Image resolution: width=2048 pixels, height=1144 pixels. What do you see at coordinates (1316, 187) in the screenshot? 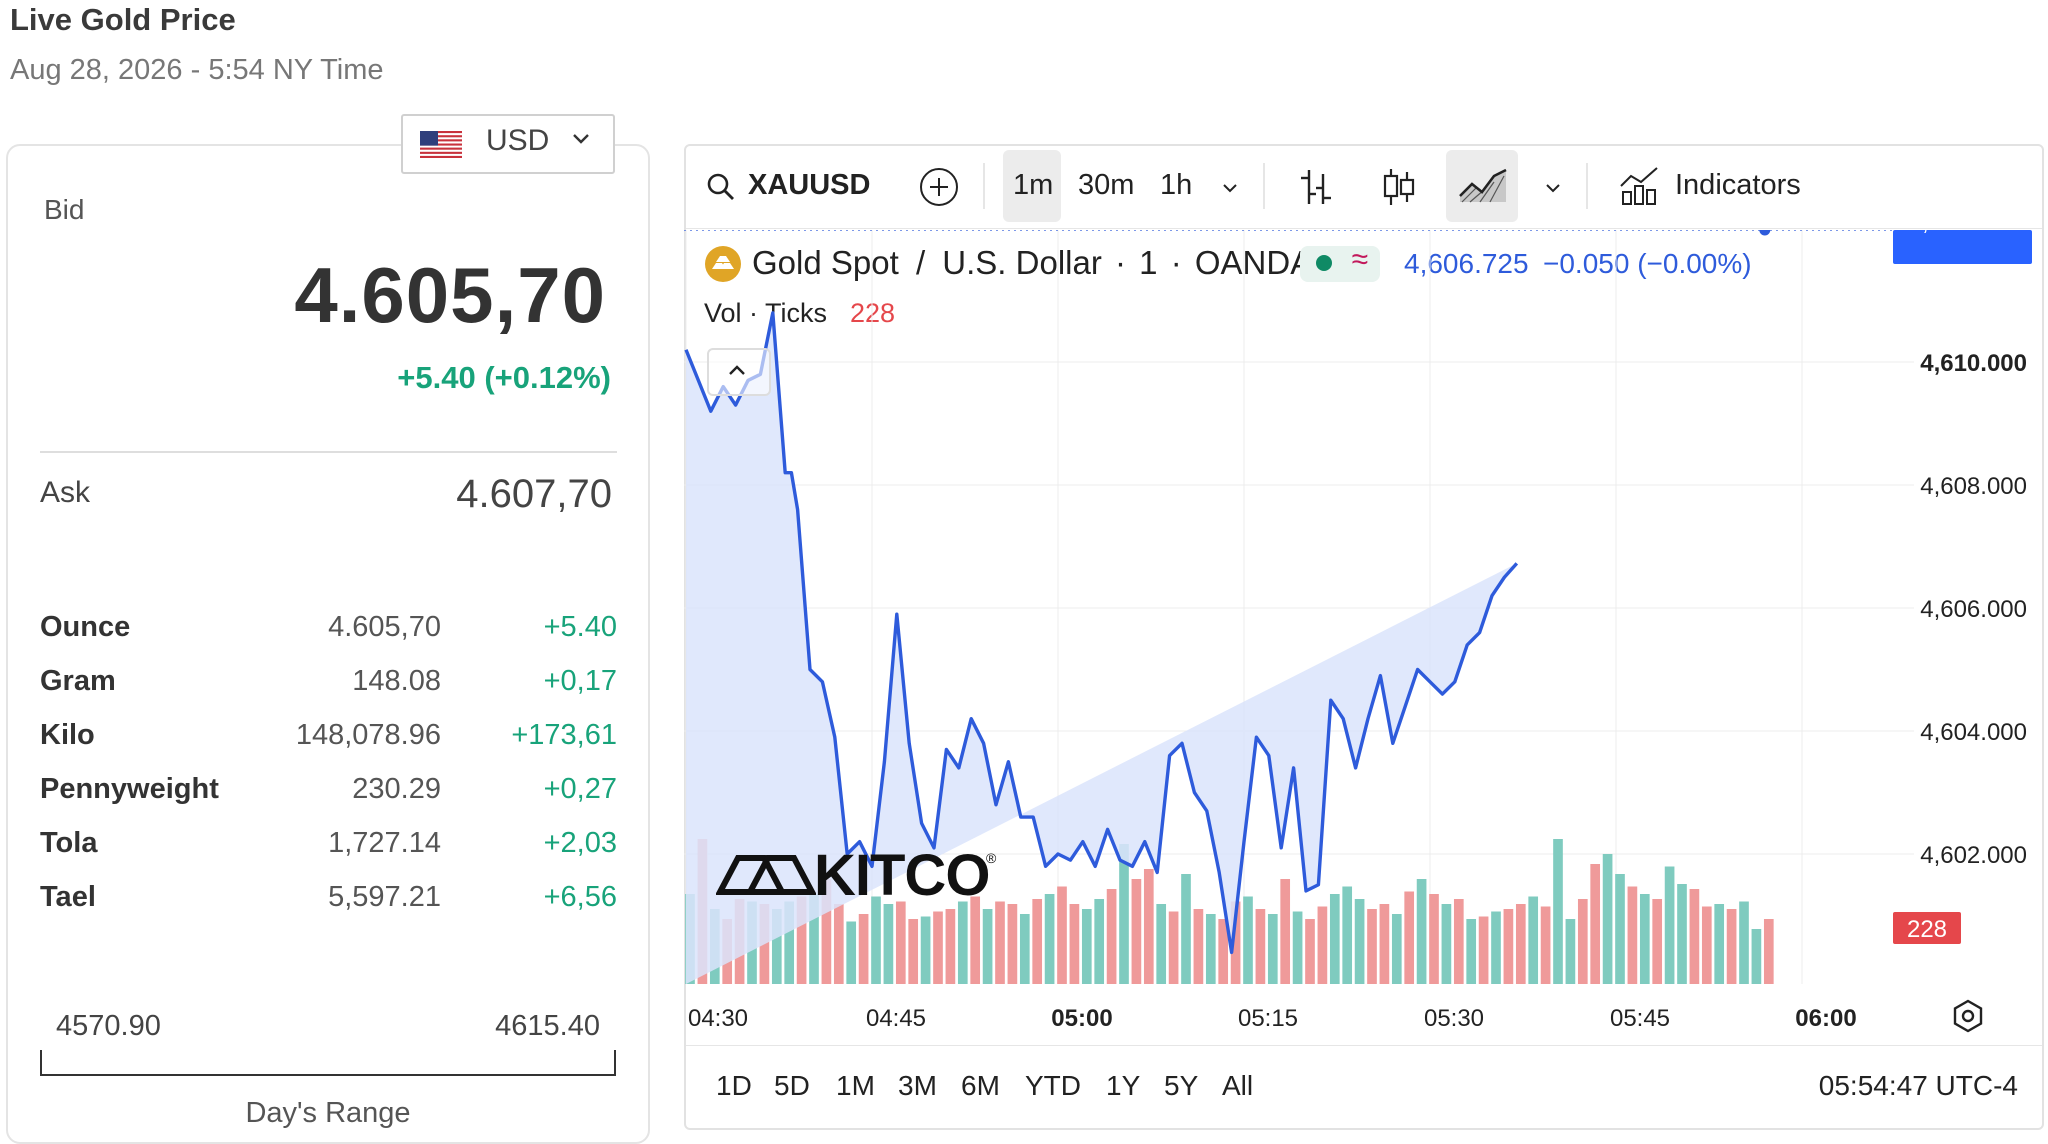
I see `bar-chart-type-icon` at bounding box center [1316, 187].